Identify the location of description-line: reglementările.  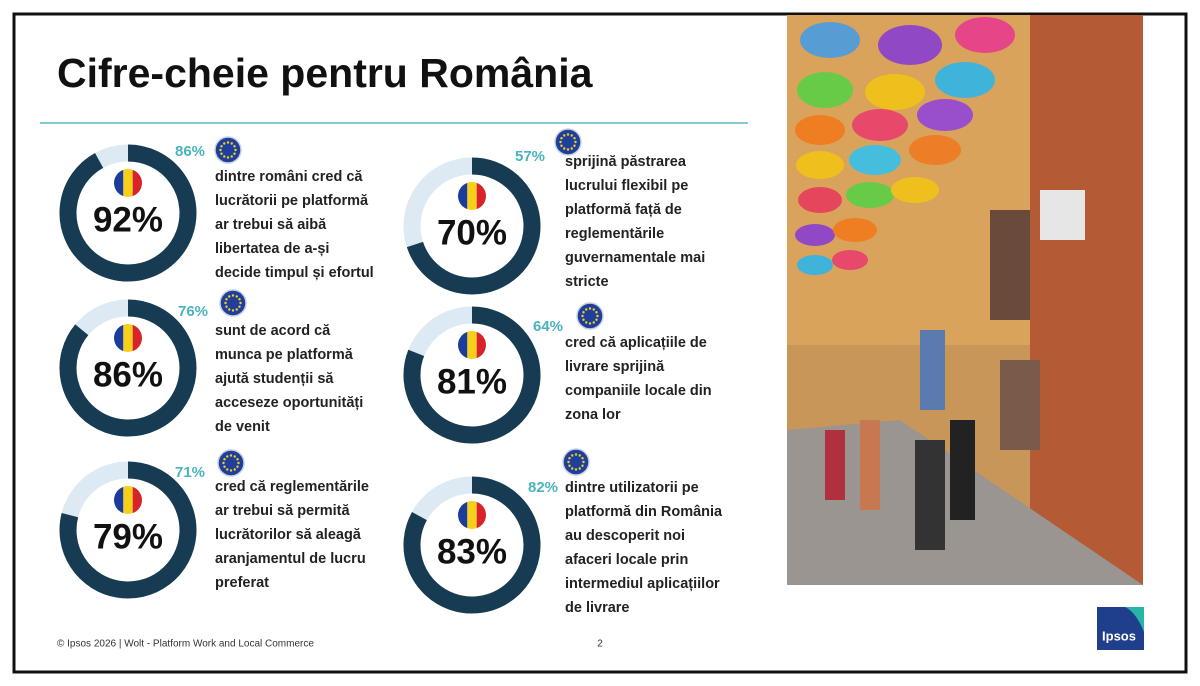
(614, 234).